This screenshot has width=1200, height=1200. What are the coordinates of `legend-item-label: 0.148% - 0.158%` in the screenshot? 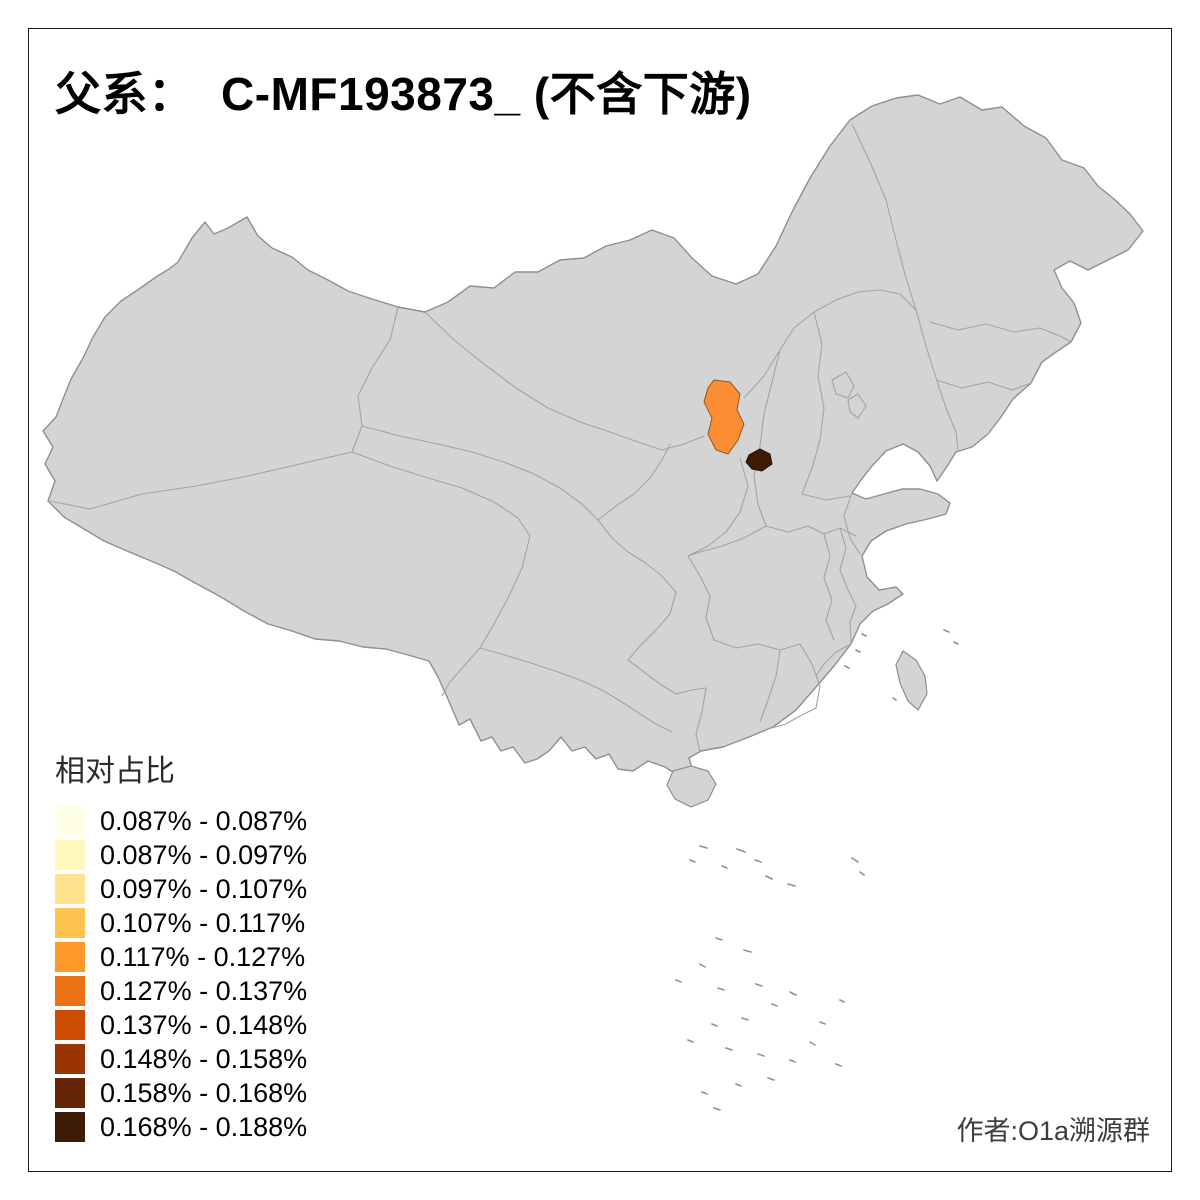 It's located at (204, 1058).